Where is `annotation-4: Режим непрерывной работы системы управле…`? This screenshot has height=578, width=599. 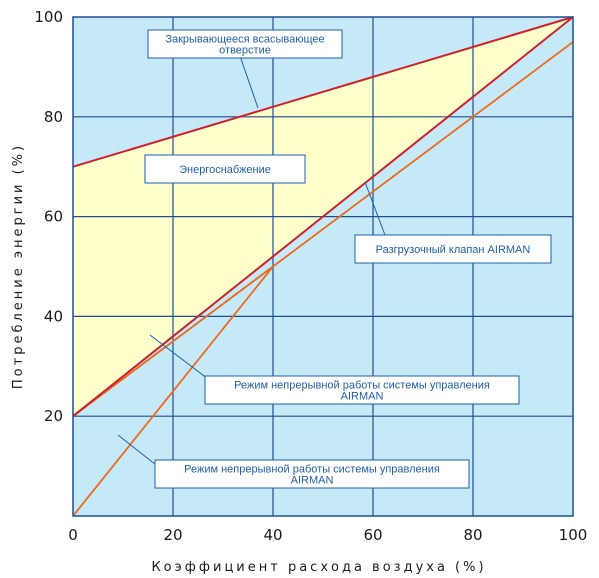
annotation-4: Режим непрерывной работы системы управле… is located at coordinates (334, 369).